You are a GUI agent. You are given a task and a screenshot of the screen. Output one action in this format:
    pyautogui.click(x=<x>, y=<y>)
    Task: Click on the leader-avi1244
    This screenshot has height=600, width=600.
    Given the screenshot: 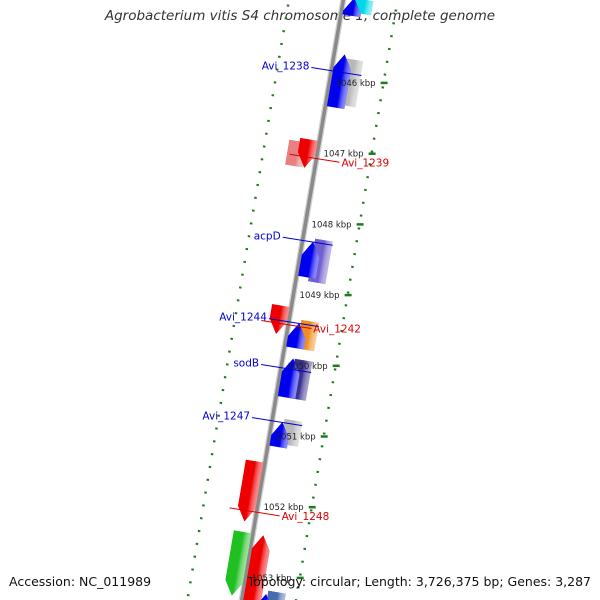 What is the action you would take?
    pyautogui.click(x=293, y=323)
    